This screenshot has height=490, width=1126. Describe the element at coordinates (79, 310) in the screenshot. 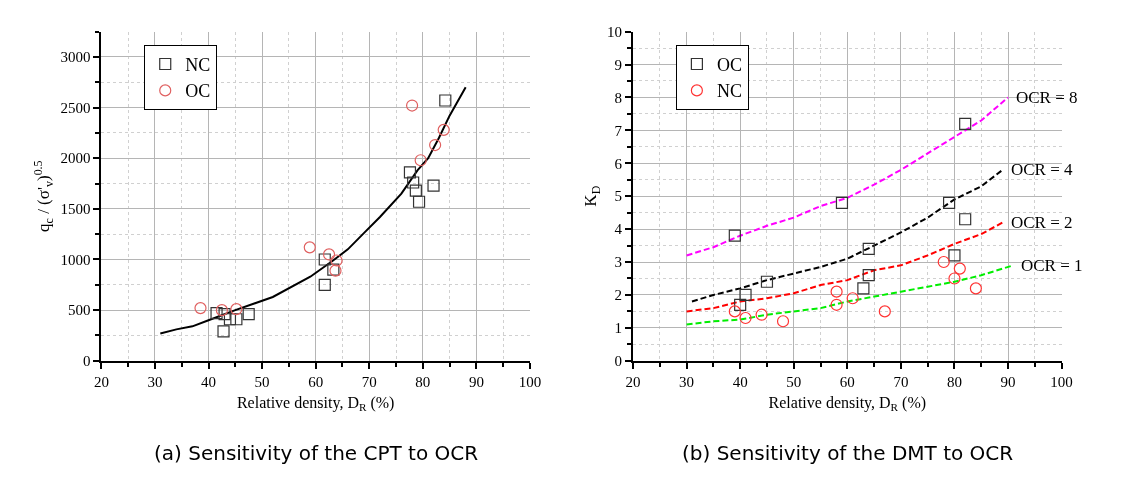

I see `y-tick-label: 500` at that location.